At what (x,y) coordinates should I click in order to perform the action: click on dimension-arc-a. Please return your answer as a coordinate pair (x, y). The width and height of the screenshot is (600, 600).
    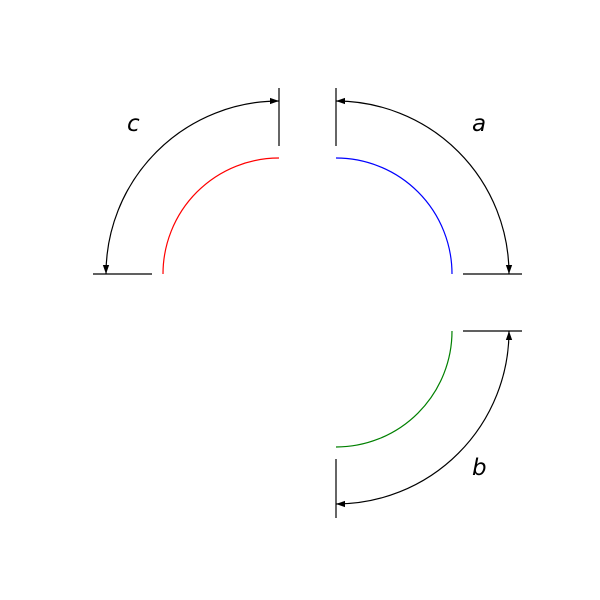
    Looking at the image, I should click on (424, 186).